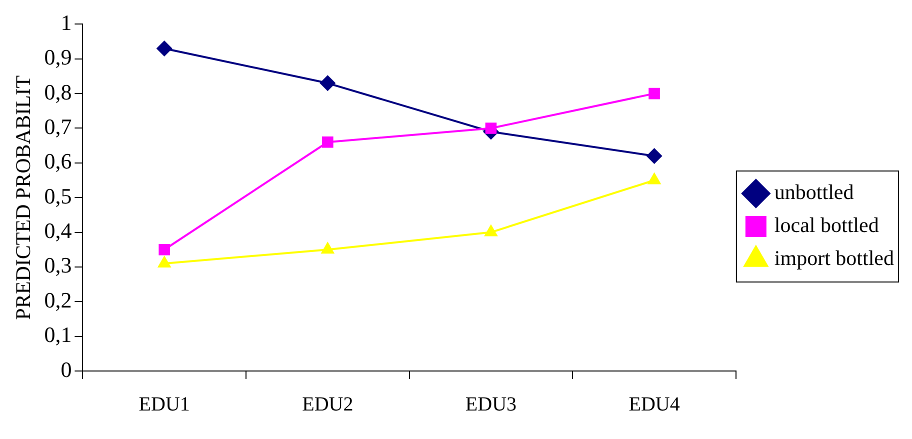 The height and width of the screenshot is (439, 912). What do you see at coordinates (58, 195) in the screenshot?
I see `y-tick-label: 0,5` at bounding box center [58, 195].